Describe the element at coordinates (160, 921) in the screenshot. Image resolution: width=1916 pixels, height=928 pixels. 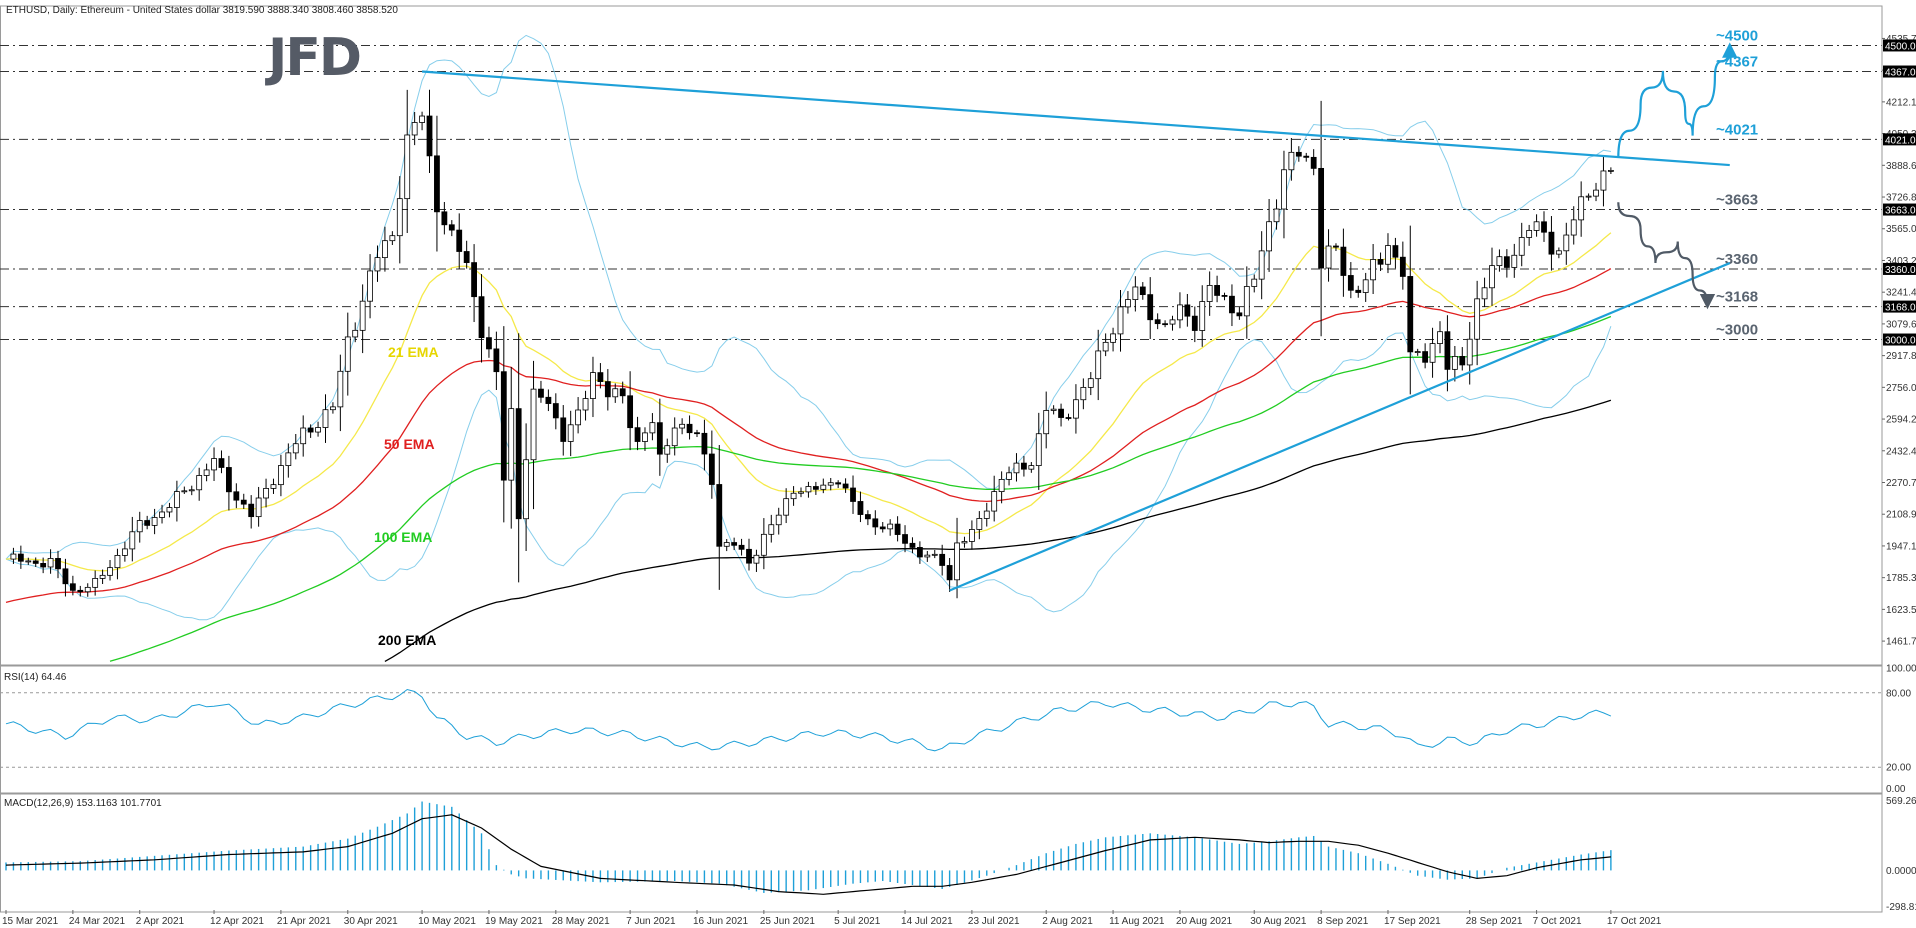
I see `date-tick-label: 2 Apr 2021` at that location.